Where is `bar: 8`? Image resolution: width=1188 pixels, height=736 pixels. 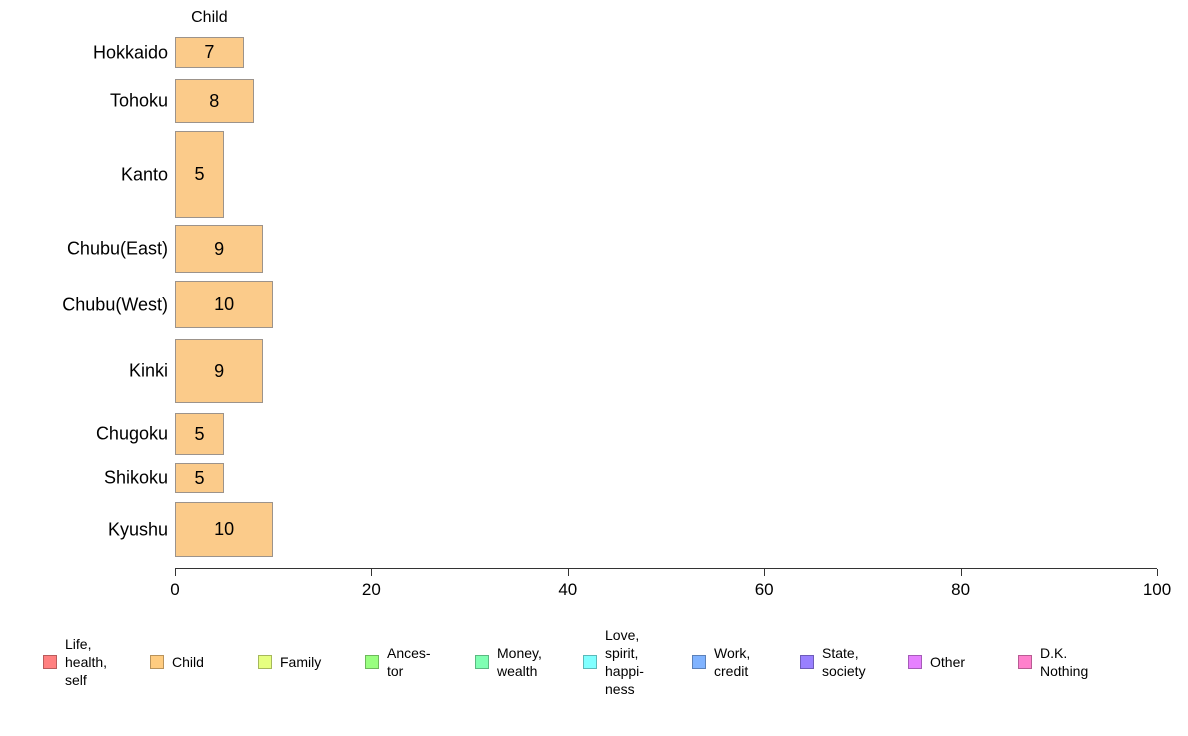
bar: 8 is located at coordinates (214, 101).